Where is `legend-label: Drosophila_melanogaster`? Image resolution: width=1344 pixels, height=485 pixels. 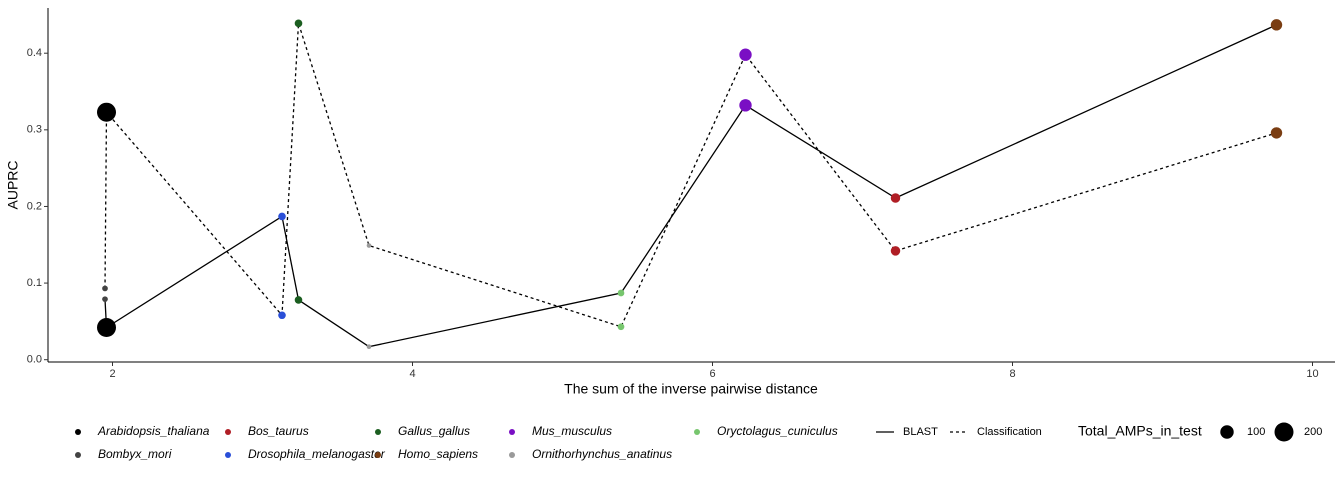
legend-label: Drosophila_melanogaster is located at coordinates (317, 454).